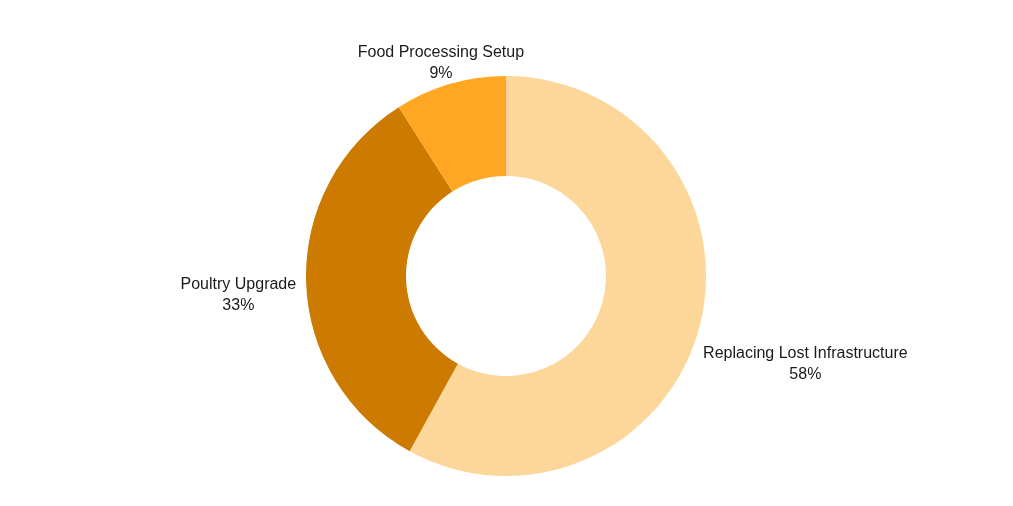 The image size is (1013, 506). Describe the element at coordinates (805, 373) in the screenshot. I see `data-label: 58%` at that location.